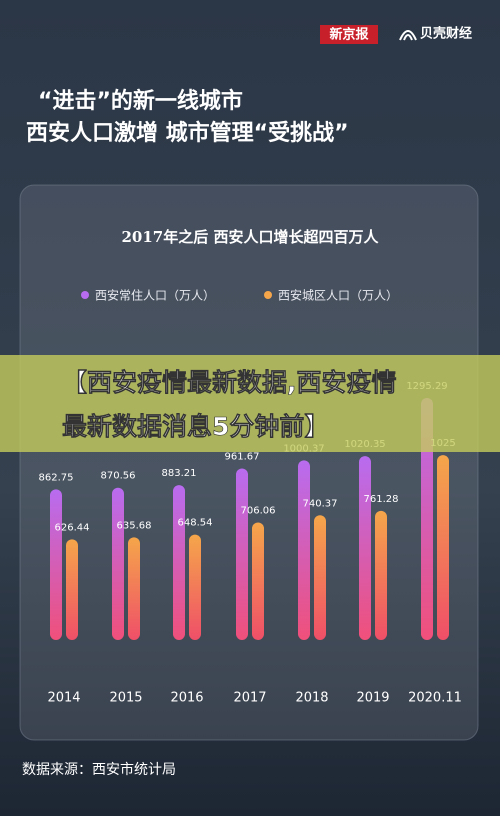  I want to click on data-label: 626.44, so click(72, 527).